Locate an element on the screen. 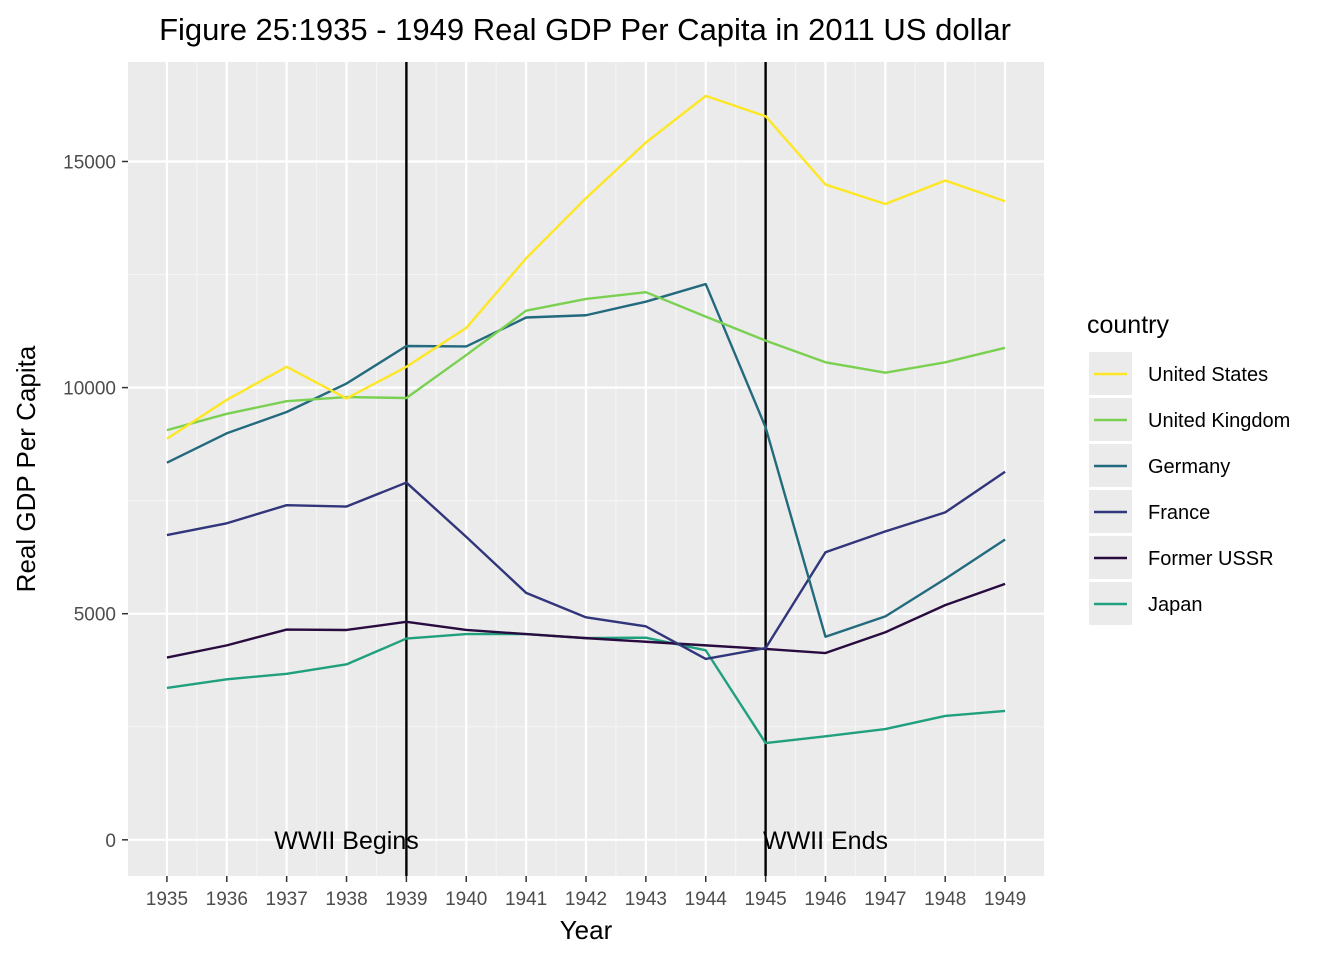 This screenshot has height=960, width=1344. x-tick-label: 1945 is located at coordinates (765, 899).